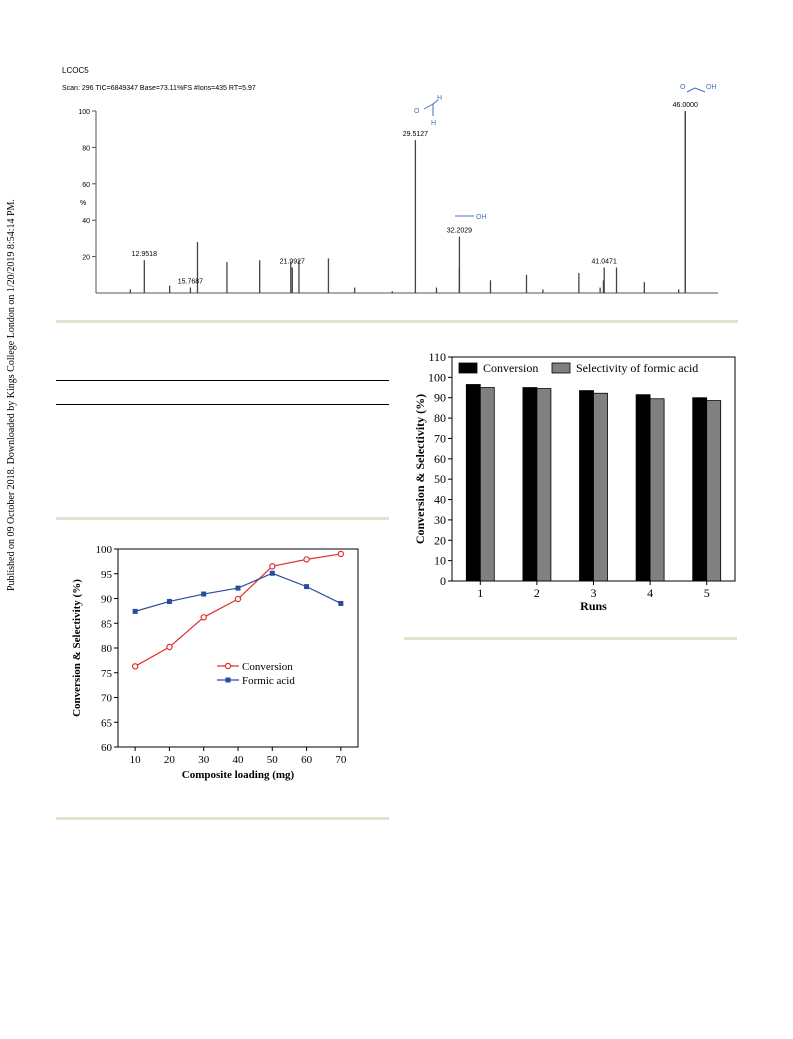 The image size is (793, 1039). Describe the element at coordinates (407, 202) in the screenshot. I see `ms-peaks` at that location.